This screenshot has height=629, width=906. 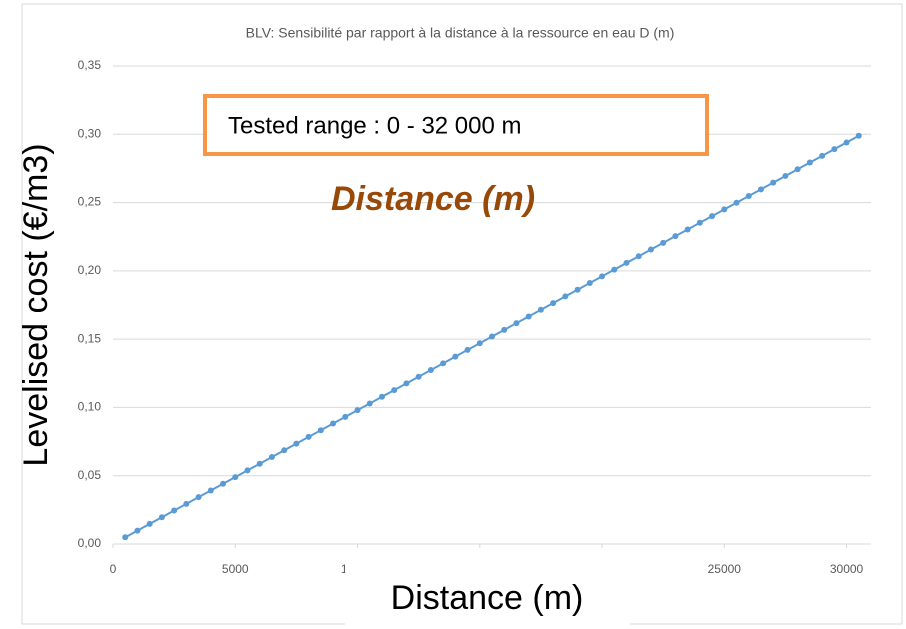 I want to click on y-tick-label: 0,00, so click(x=90, y=543).